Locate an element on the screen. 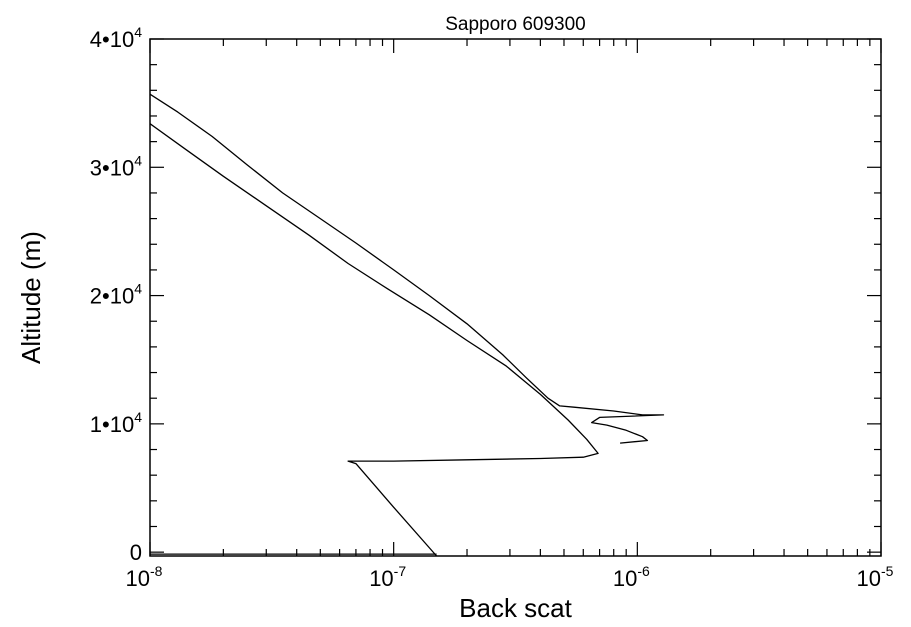 Image resolution: width=911 pixels, height=627 pixels. x-tick-label: 10⁻⁸ is located at coordinates (144, 577).